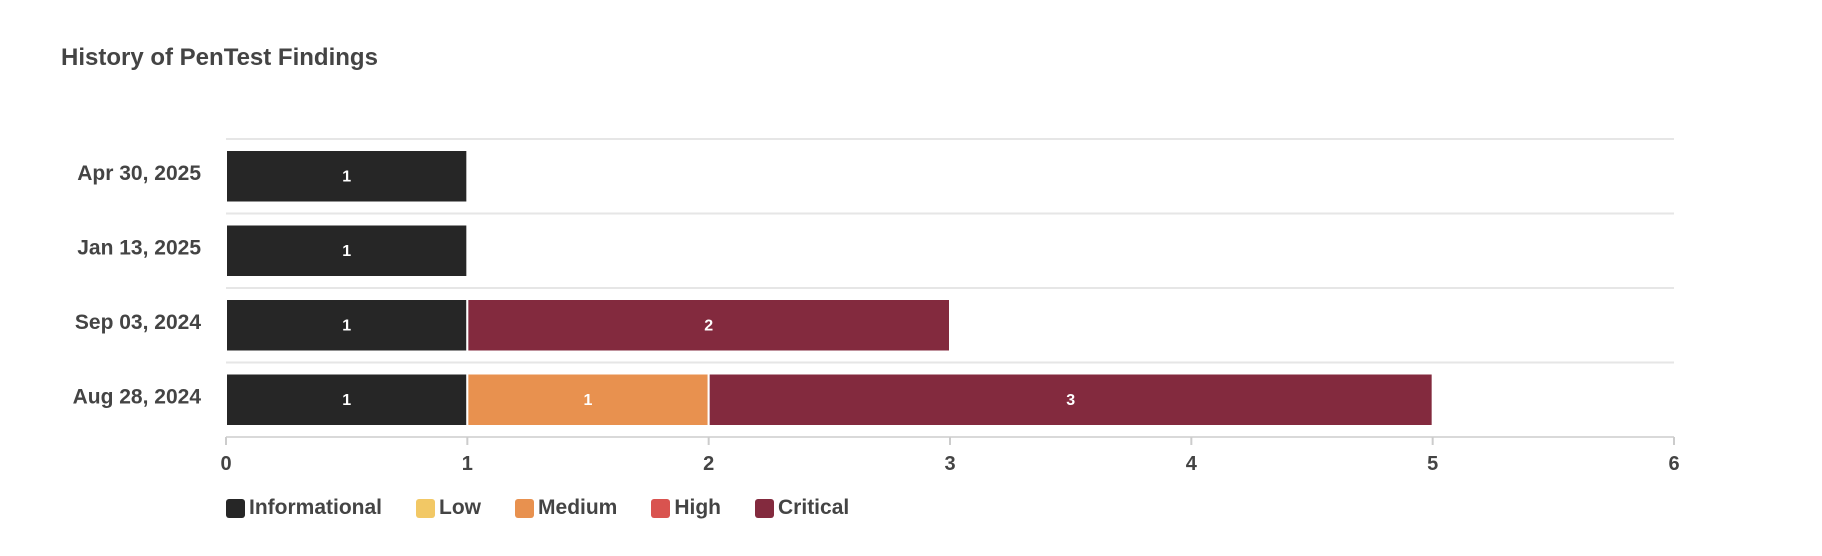 Image resolution: width=1822 pixels, height=556 pixels. I want to click on category-label: Jan 13, 2025, so click(139, 247).